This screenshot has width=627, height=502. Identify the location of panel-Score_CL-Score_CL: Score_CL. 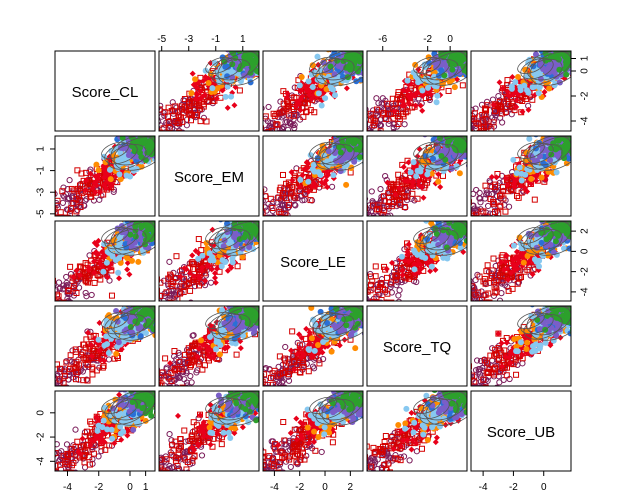
(105, 91).